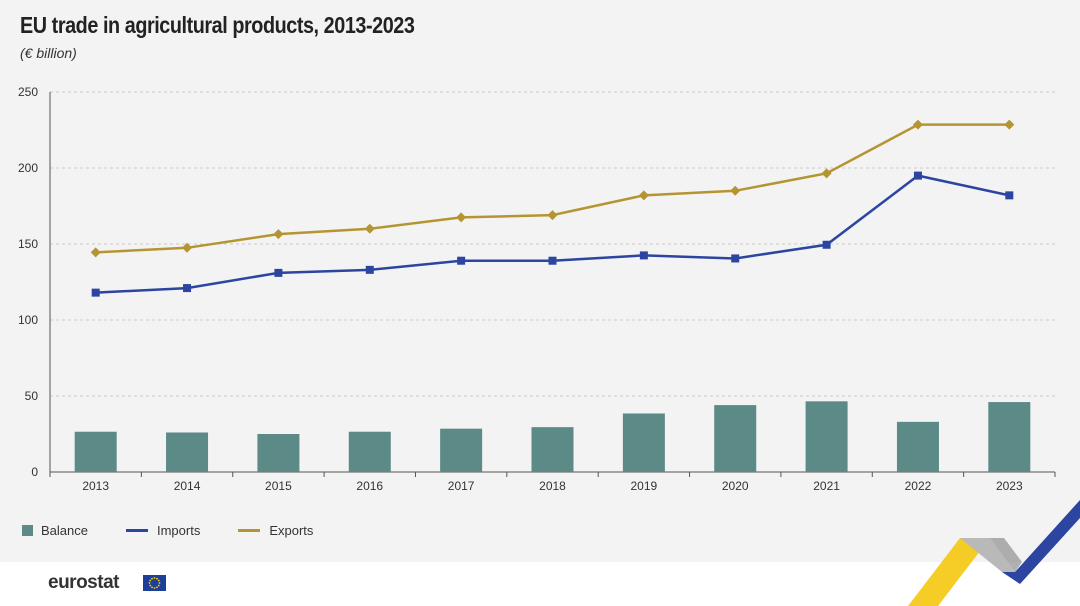 Image resolution: width=1080 pixels, height=606 pixels. What do you see at coordinates (178, 530) in the screenshot?
I see `legend-label-imports: Imports` at bounding box center [178, 530].